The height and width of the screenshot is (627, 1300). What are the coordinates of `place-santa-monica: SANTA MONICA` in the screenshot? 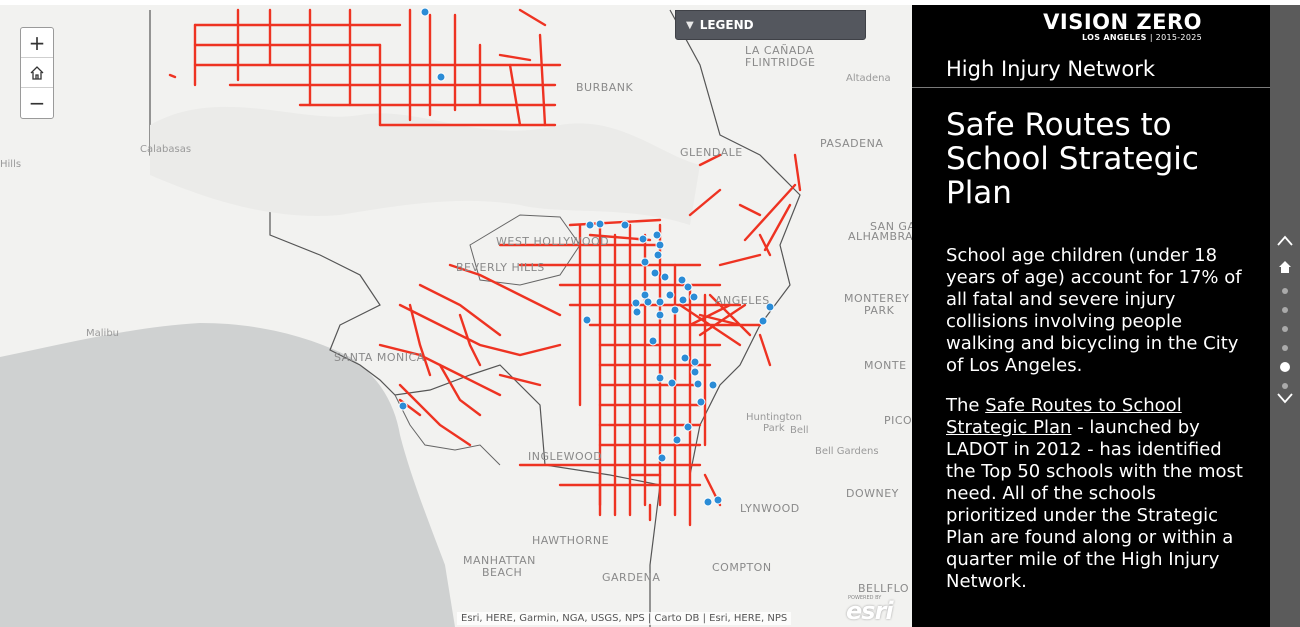 It's located at (379, 357).